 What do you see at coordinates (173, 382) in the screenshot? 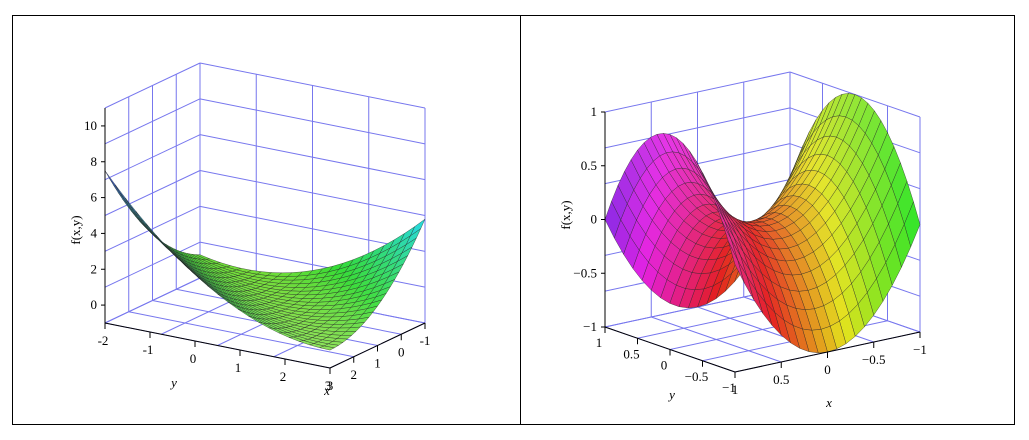
I see `left-ylabel: y` at bounding box center [173, 382].